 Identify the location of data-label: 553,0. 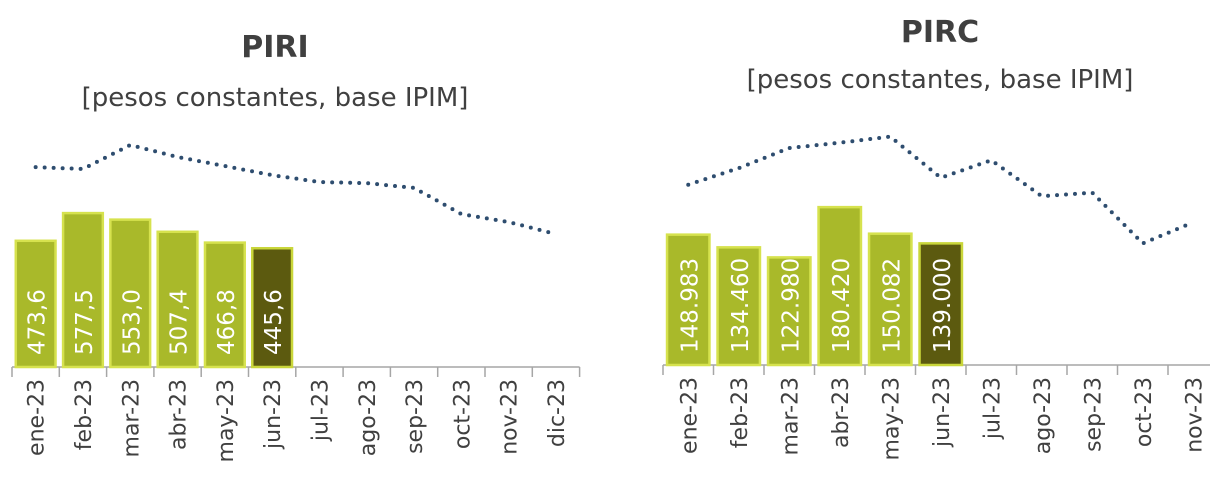
(132, 322).